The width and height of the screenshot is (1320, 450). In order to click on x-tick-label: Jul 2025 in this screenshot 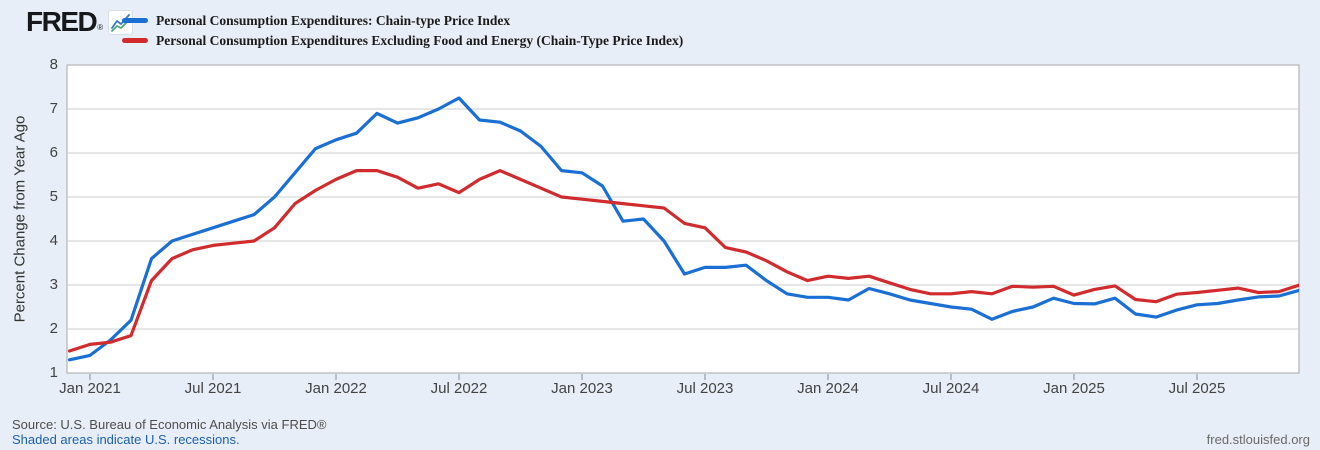, I will do `click(1197, 388)`.